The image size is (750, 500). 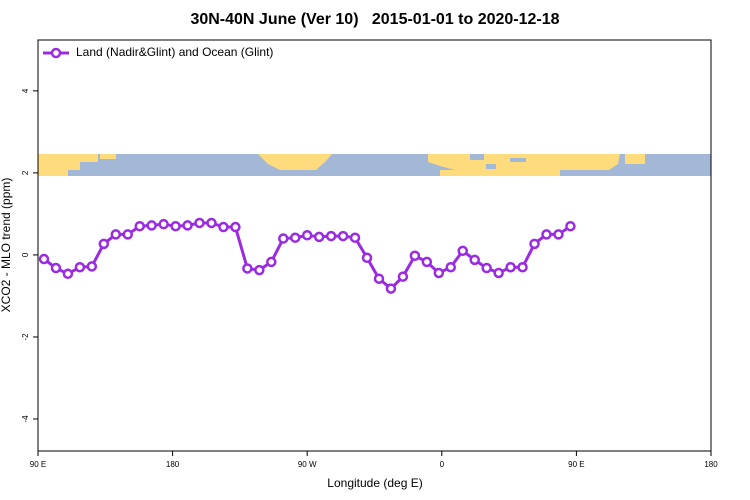 I want to click on legend-label: Land (Nadir&Glint) and Ocean (Glint), so click(x=174, y=52).